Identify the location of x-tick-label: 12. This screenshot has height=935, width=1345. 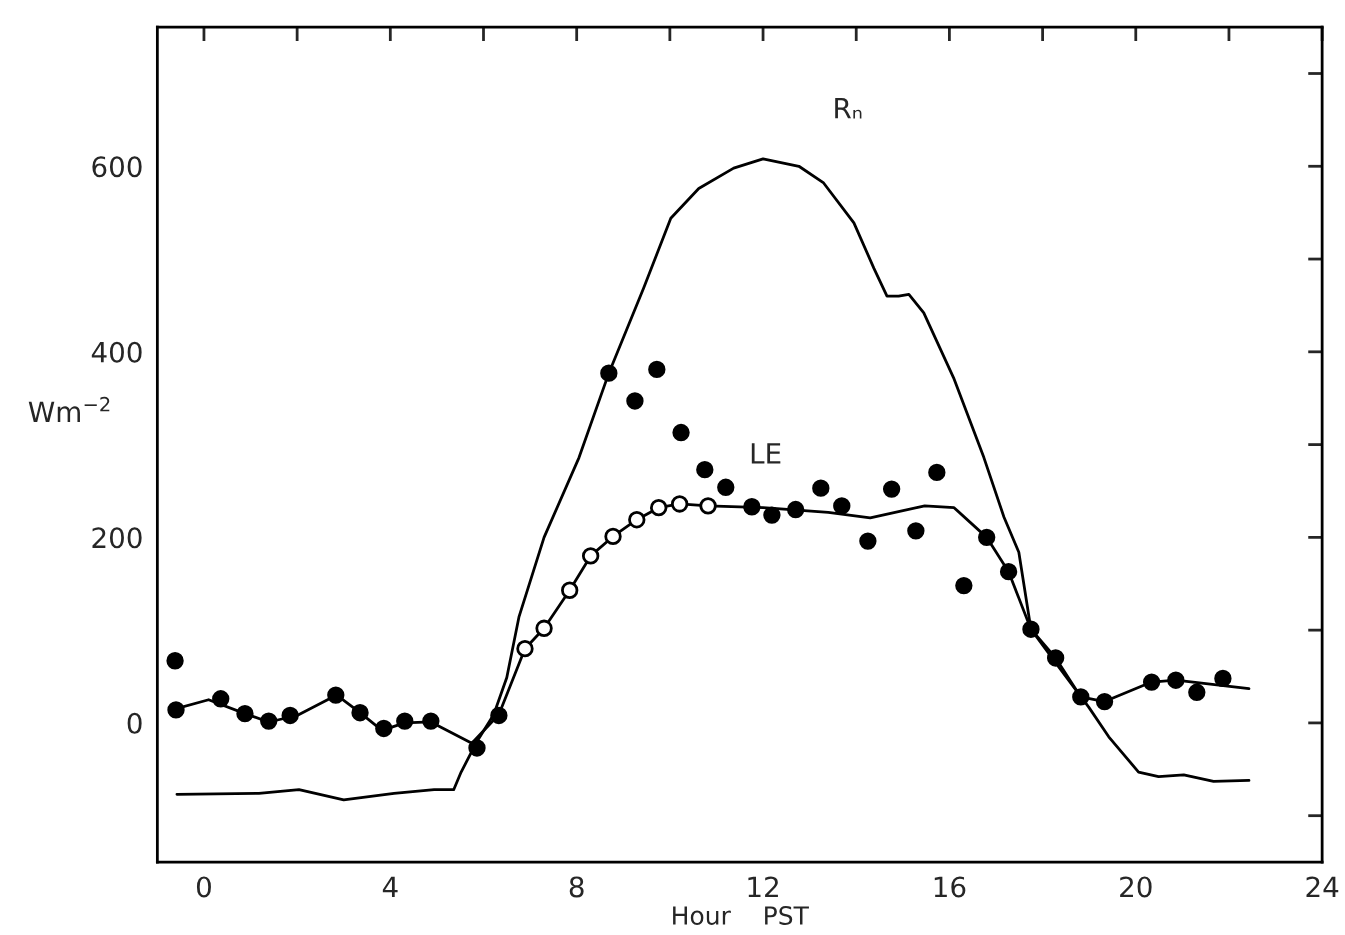
(763, 887).